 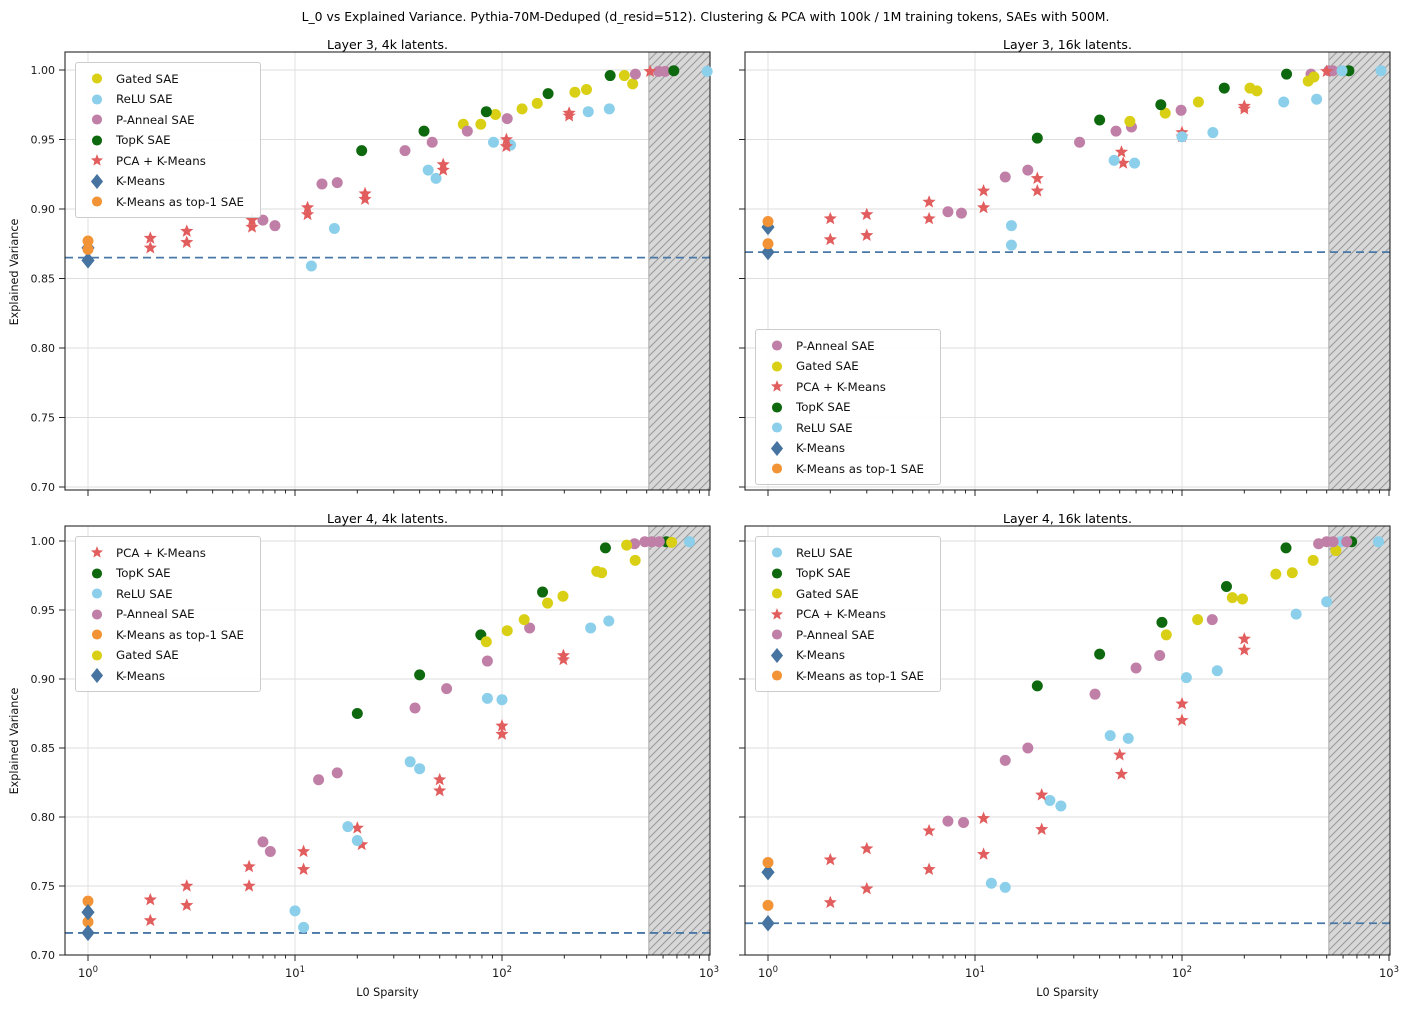 I want to click on series-gated-sae, so click(x=1251, y=593).